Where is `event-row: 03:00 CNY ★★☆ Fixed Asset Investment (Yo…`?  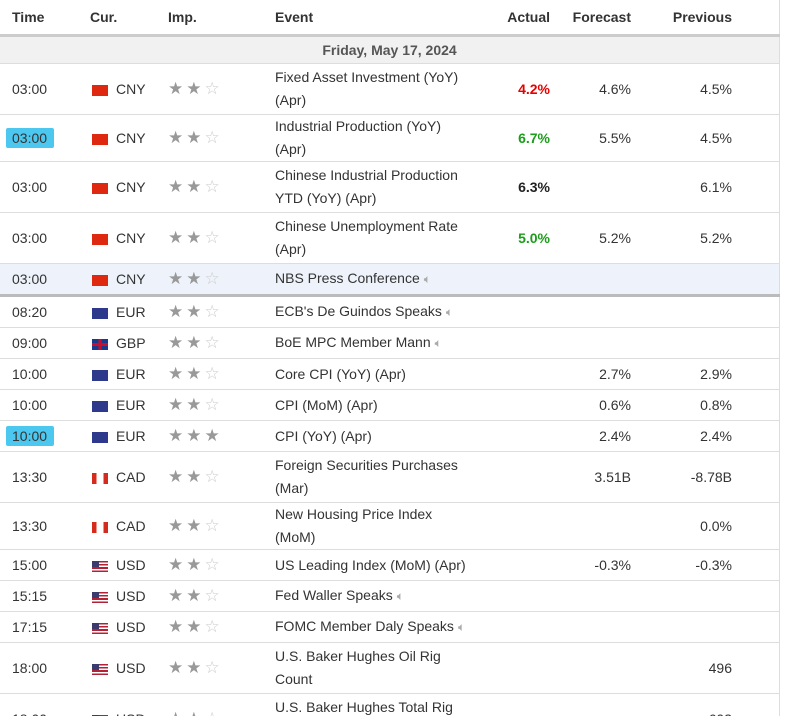 event-row: 03:00 CNY ★★☆ Fixed Asset Investment (Yo… is located at coordinates (390, 89).